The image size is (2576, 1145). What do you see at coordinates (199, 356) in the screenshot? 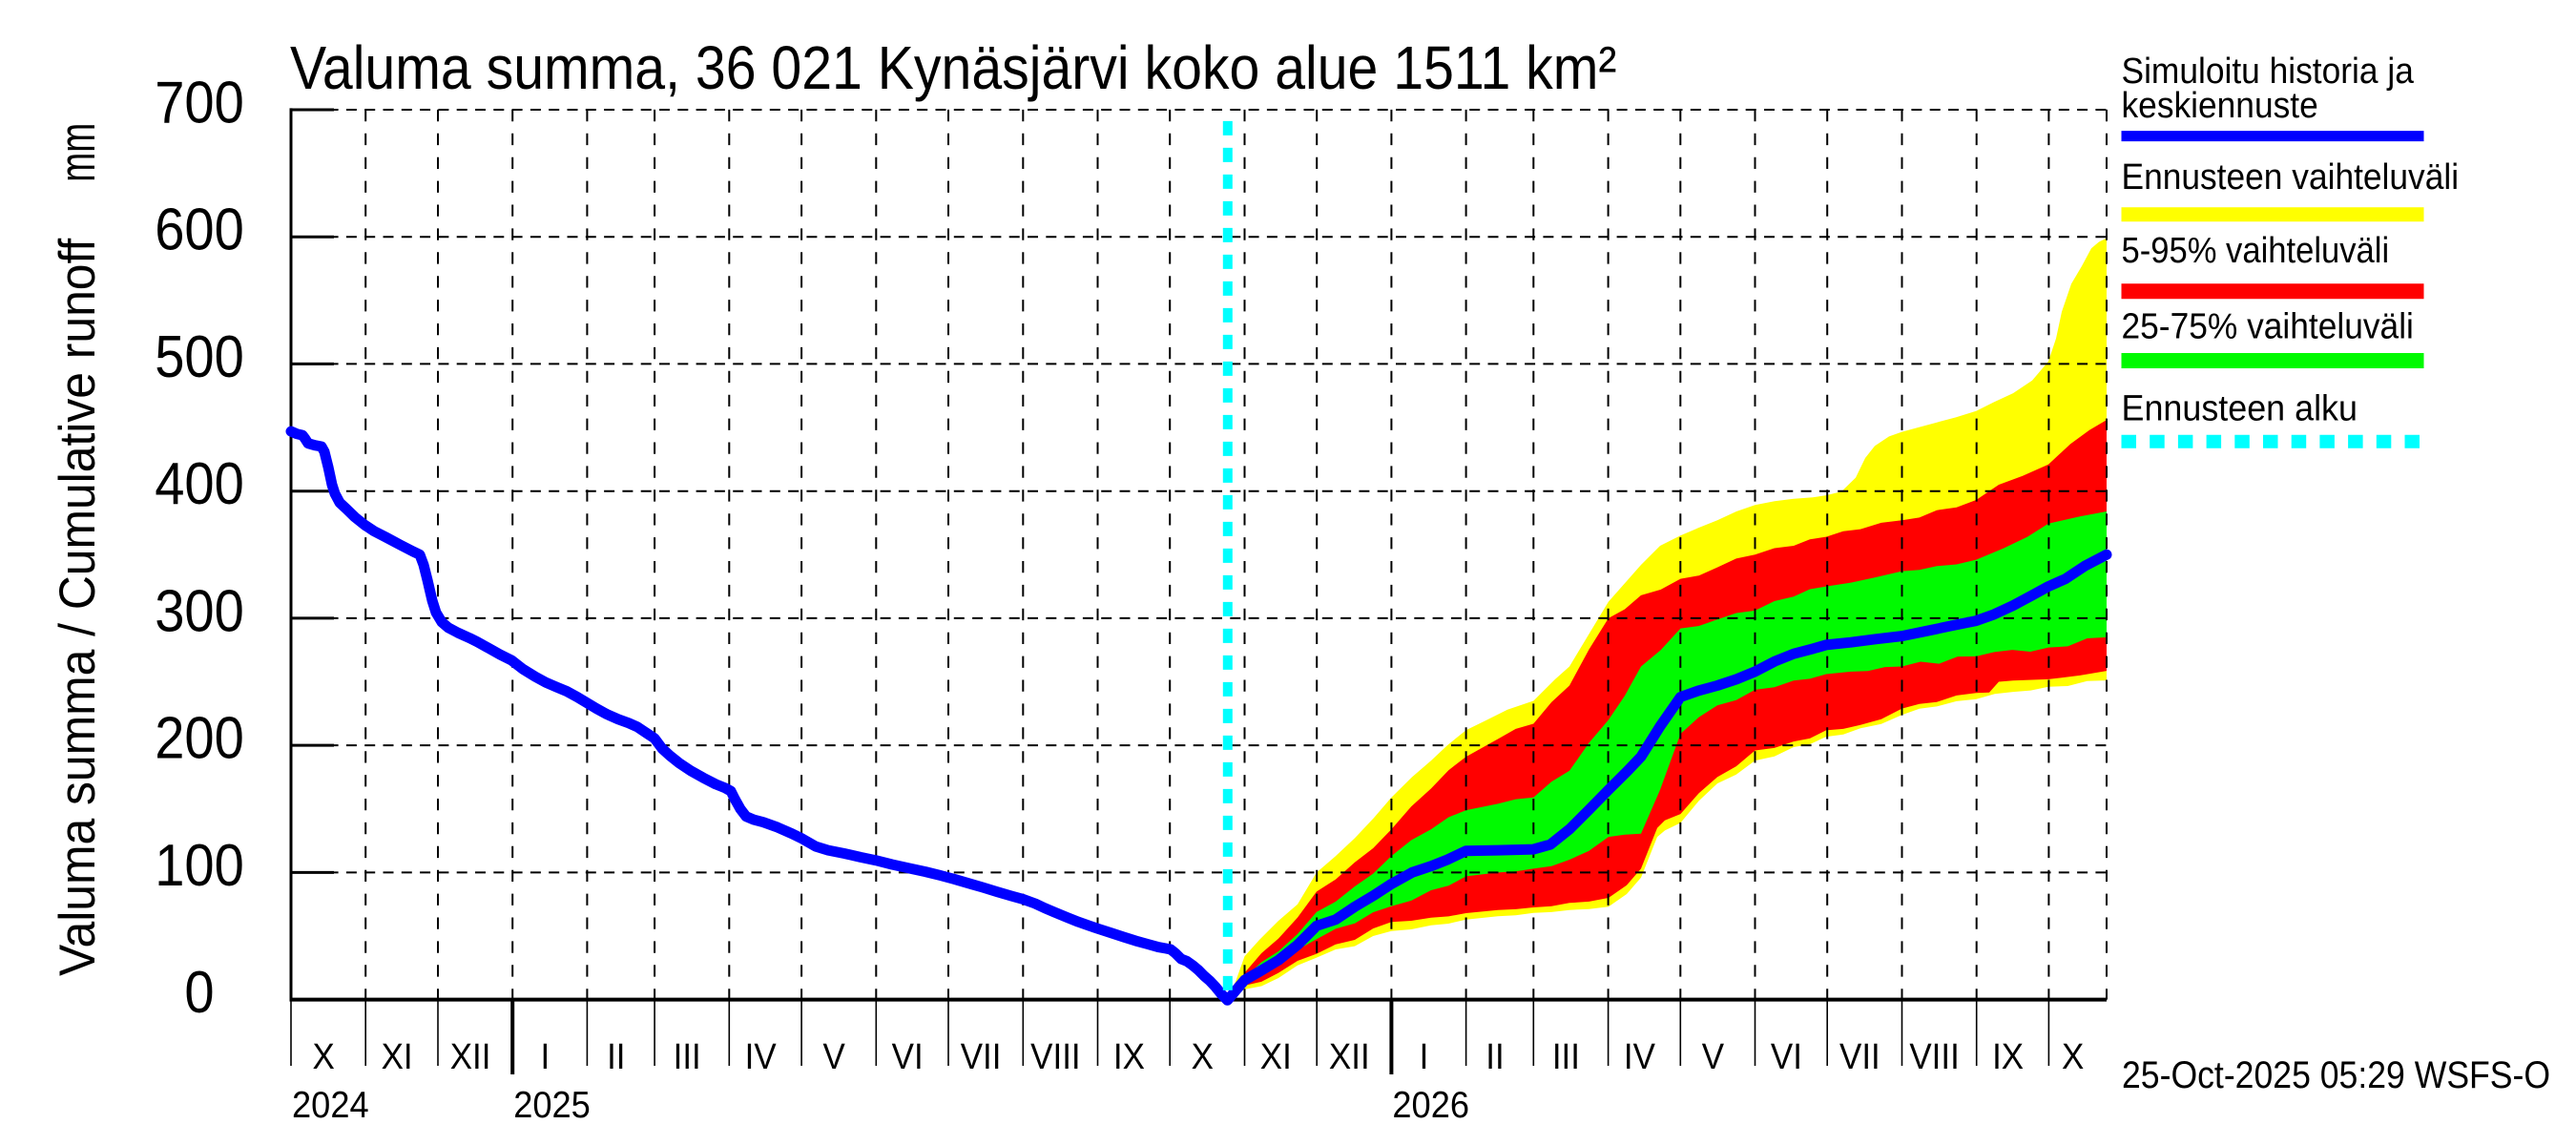
I see `svg-text: 500` at bounding box center [199, 356].